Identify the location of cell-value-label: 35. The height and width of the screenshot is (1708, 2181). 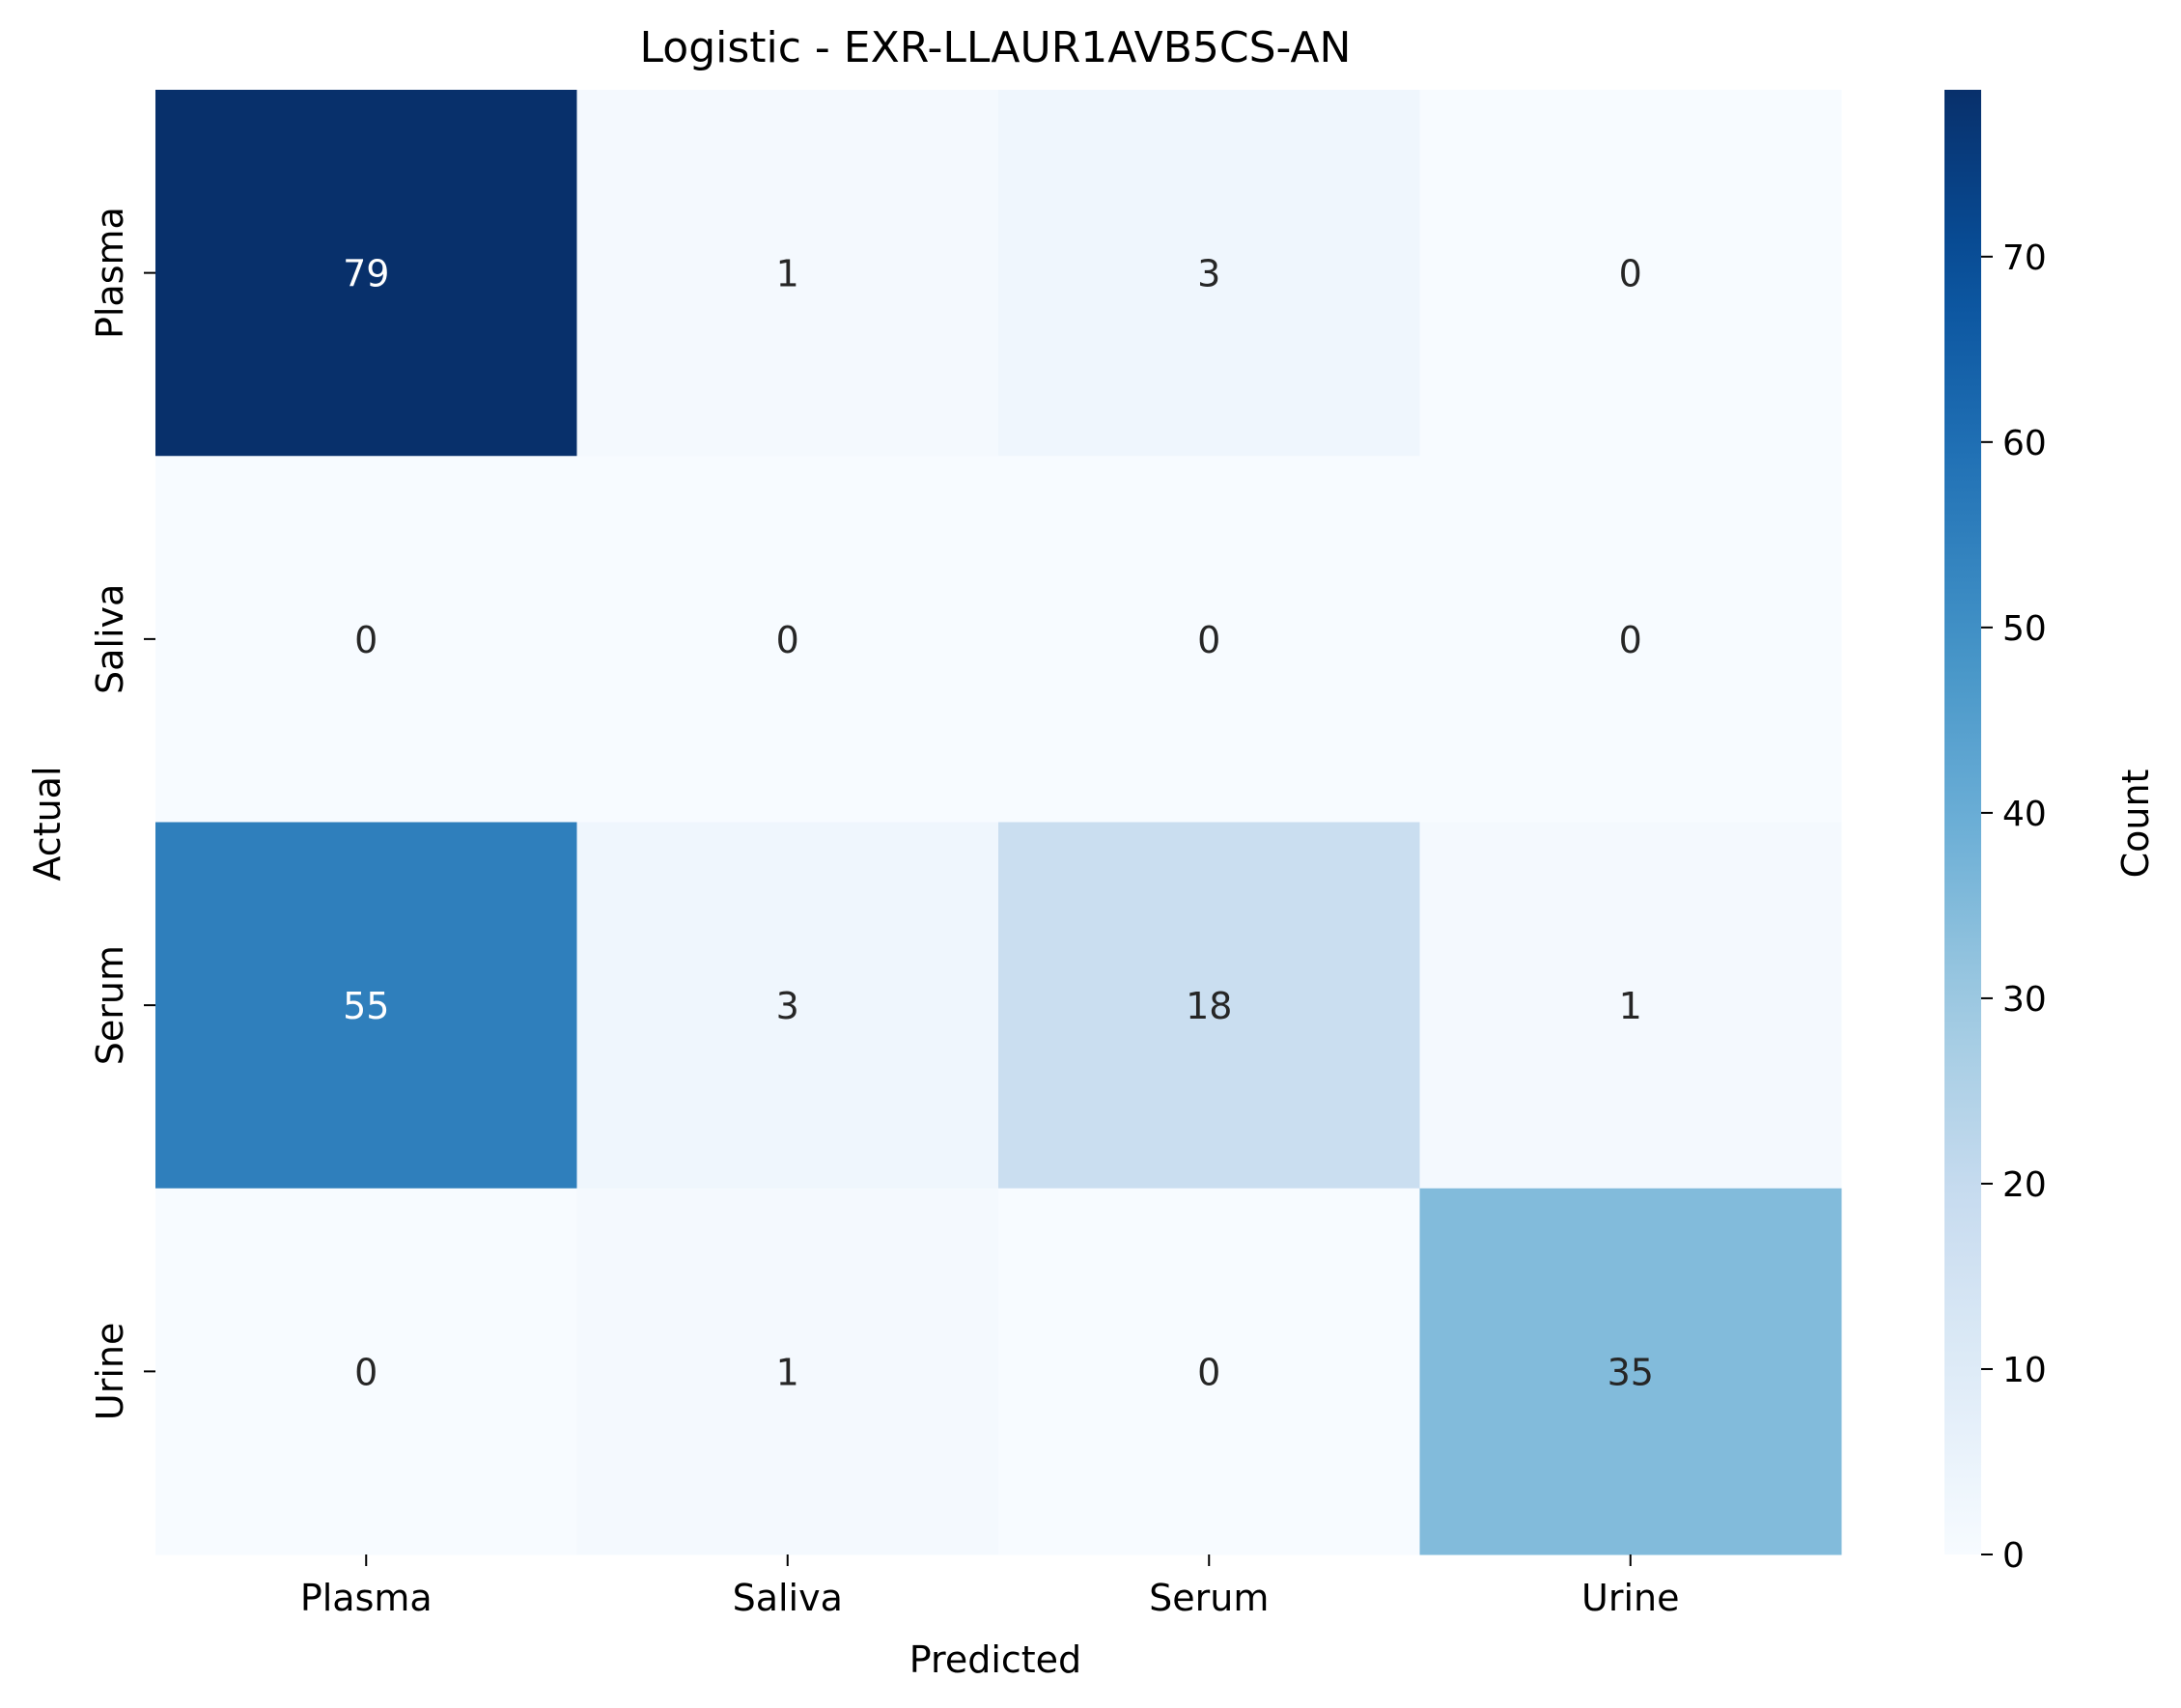
(1631, 1372).